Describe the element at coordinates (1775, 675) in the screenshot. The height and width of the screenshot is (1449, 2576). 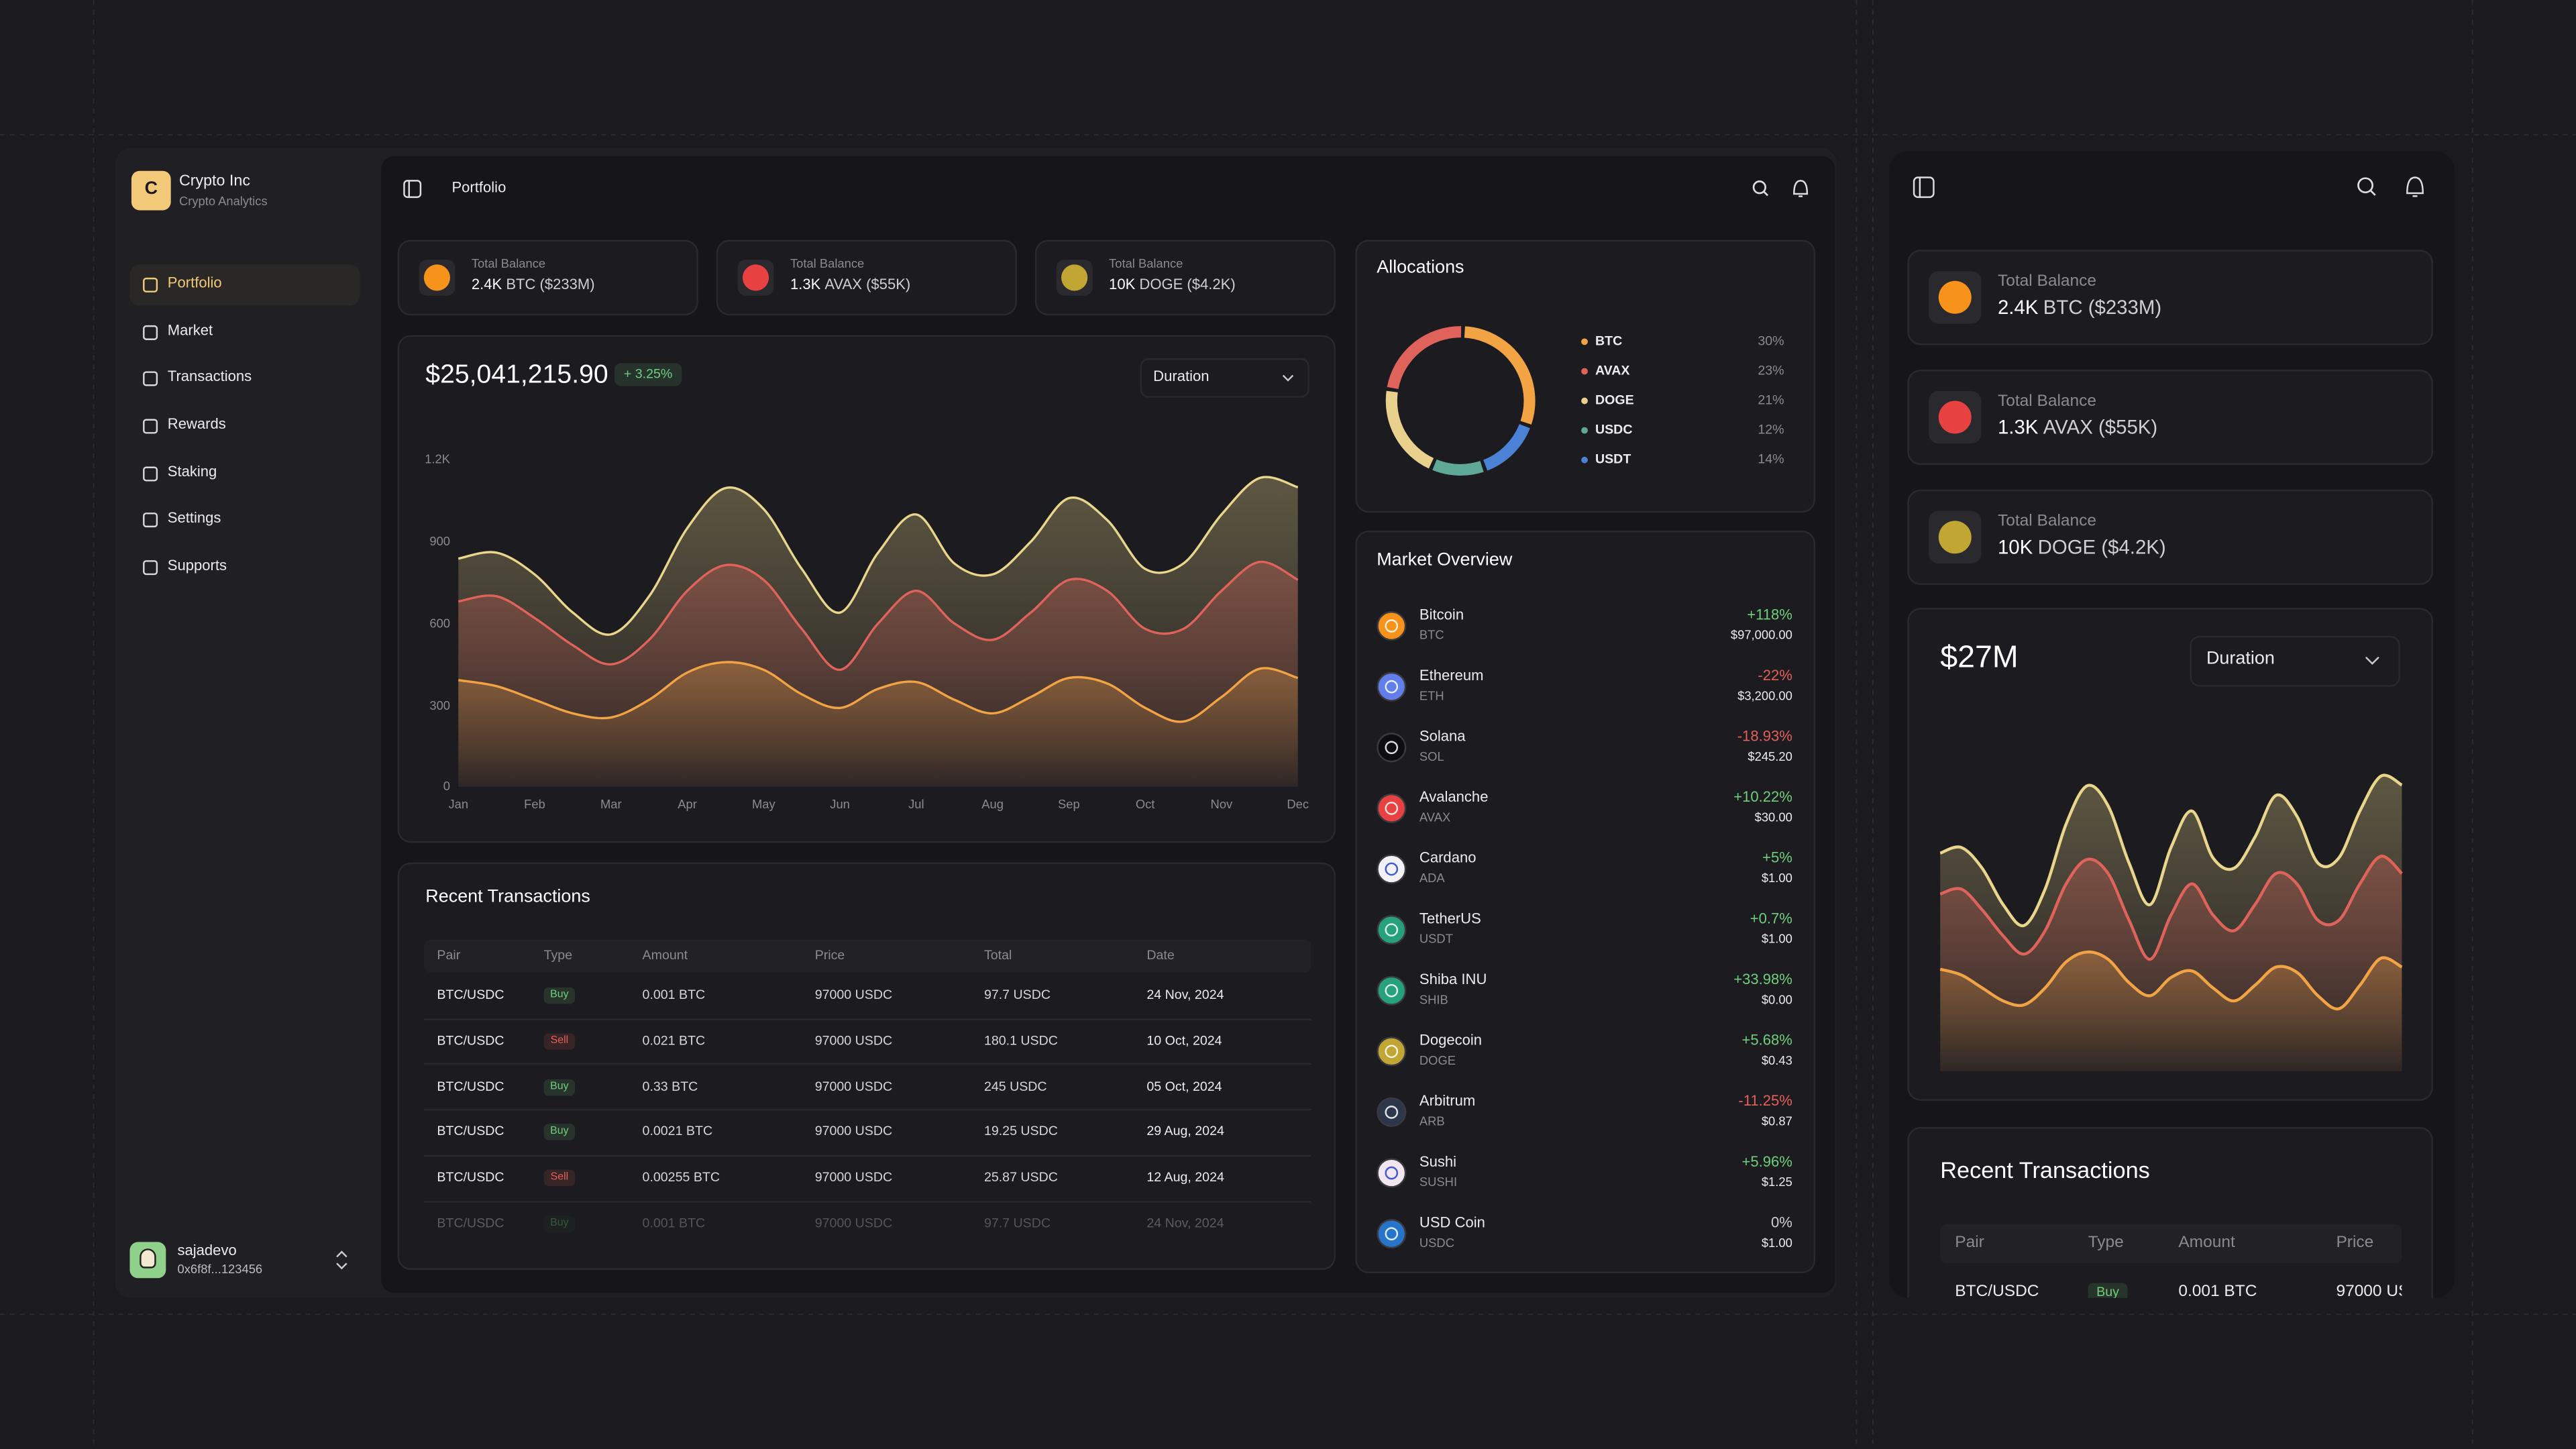
I see `coin-change: -22%` at that location.